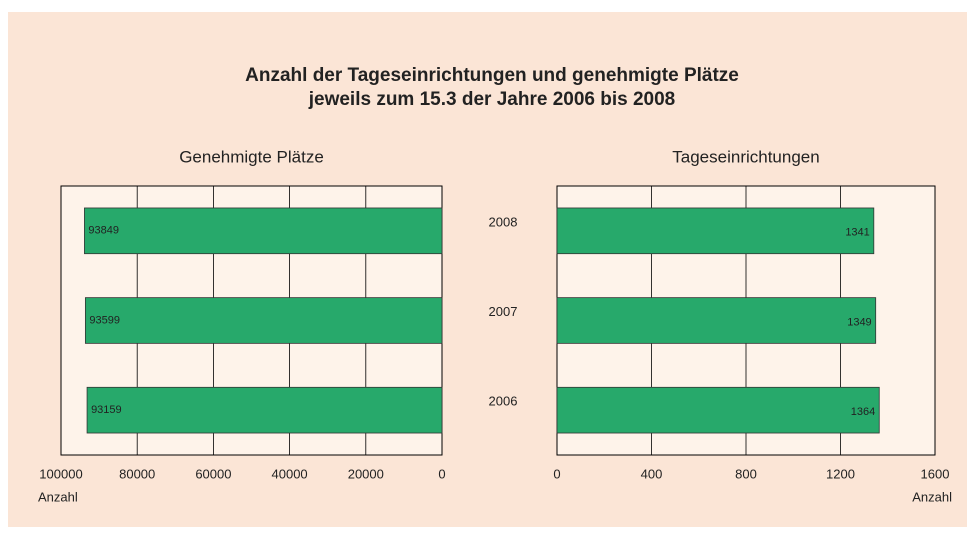 The width and height of the screenshot is (975, 539). I want to click on x-tick-label: 100000, so click(60, 473).